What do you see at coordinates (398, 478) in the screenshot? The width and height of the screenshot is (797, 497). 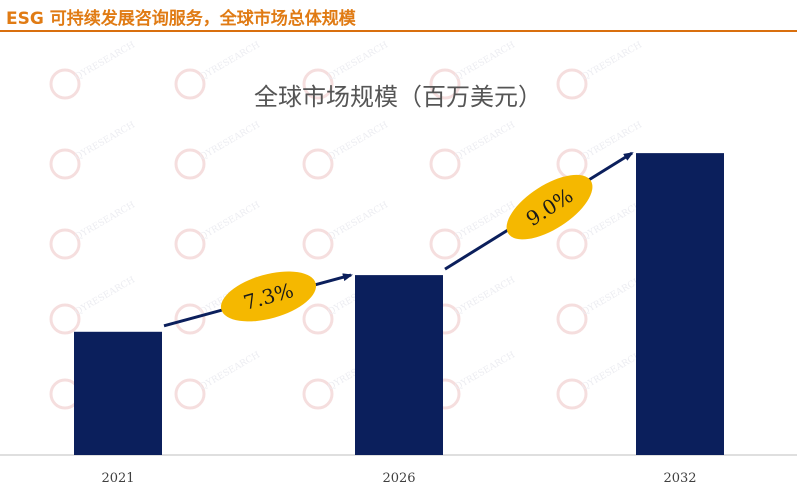 I see `x-tick-label: 2026` at bounding box center [398, 478].